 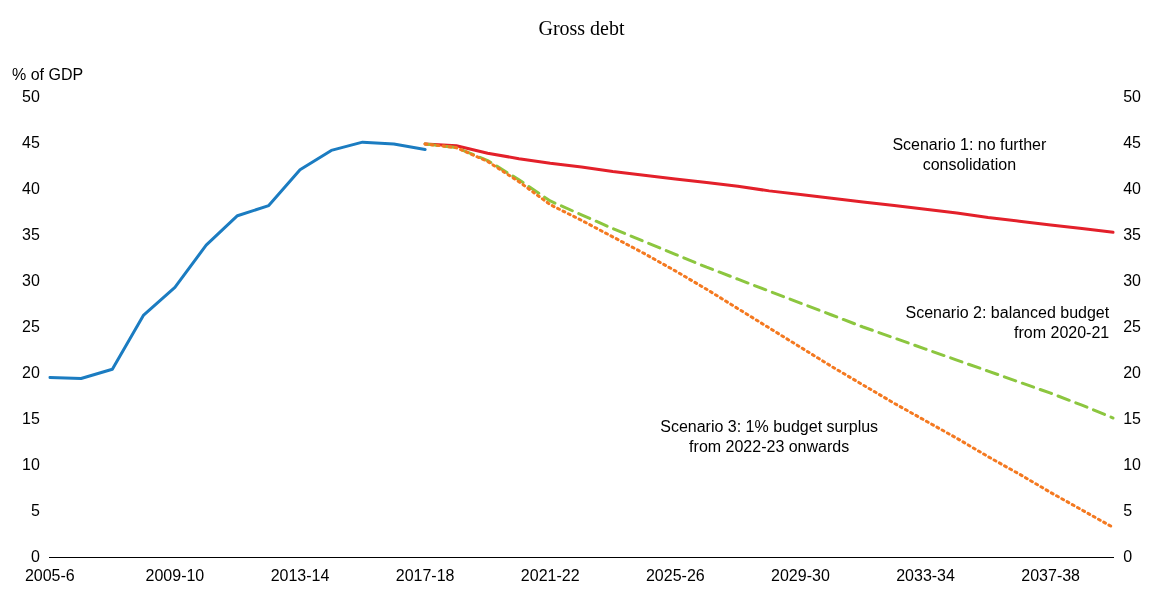 What do you see at coordinates (550, 575) in the screenshot?
I see `x-tick-label: 2021-22` at bounding box center [550, 575].